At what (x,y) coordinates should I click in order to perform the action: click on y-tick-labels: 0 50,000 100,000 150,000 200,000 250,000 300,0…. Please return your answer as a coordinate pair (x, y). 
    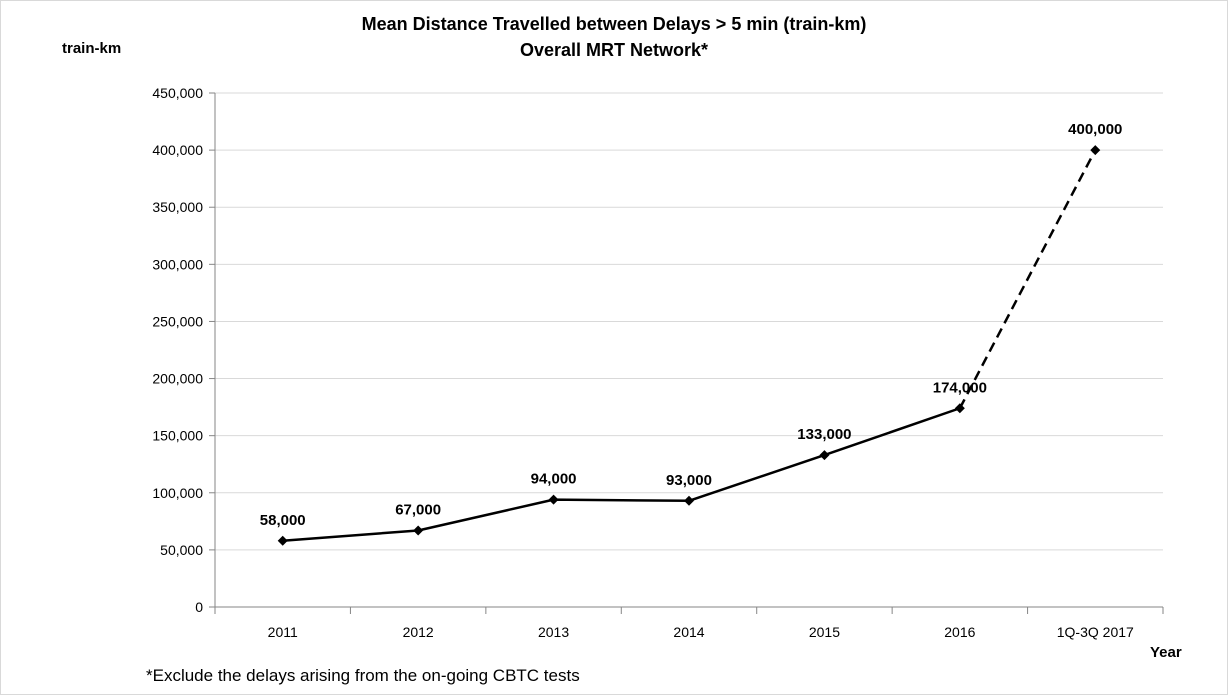
    Looking at the image, I should click on (177, 350).